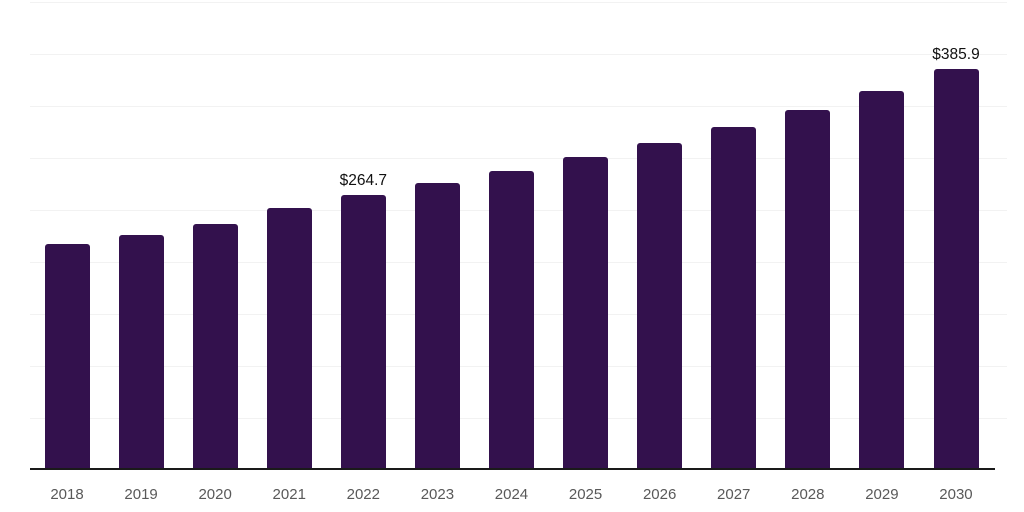 This screenshot has height=512, width=1024. Describe the element at coordinates (882, 280) in the screenshot. I see `bar-2029` at that location.